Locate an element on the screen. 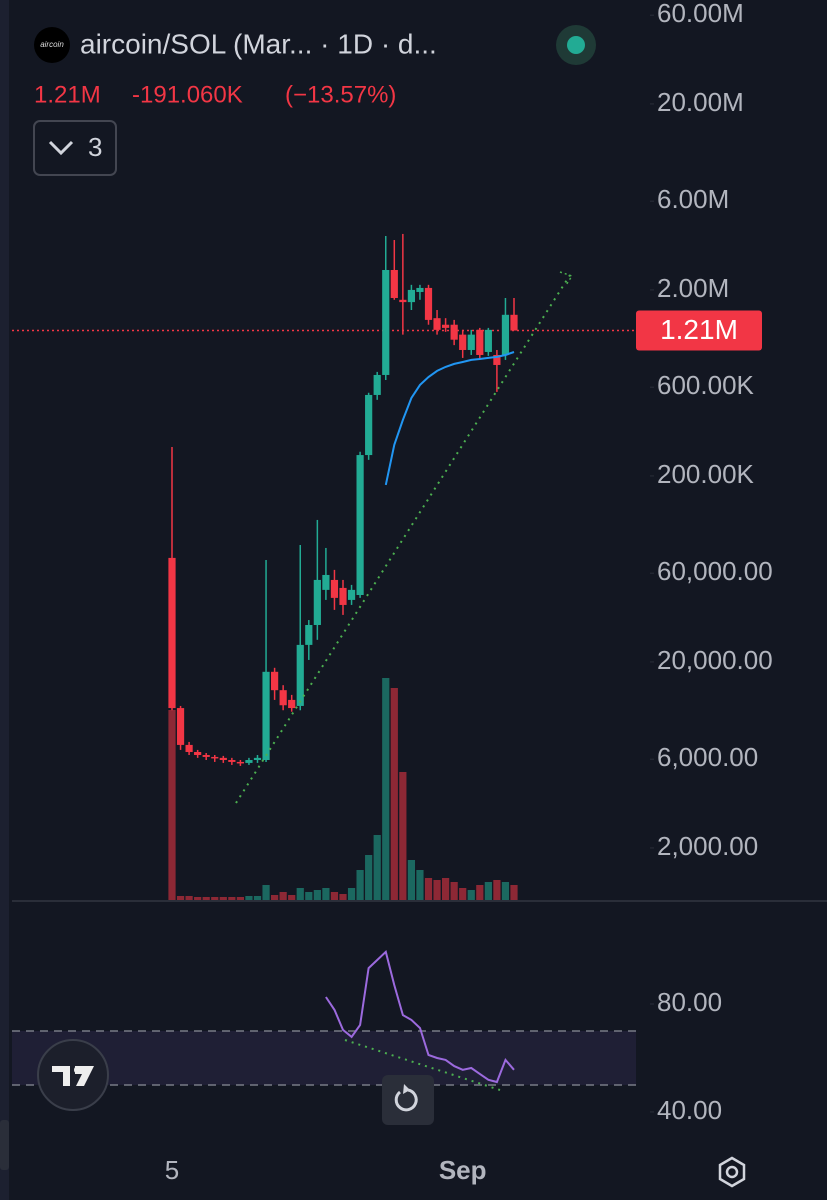  x-tick-label: 5 is located at coordinates (172, 1170).